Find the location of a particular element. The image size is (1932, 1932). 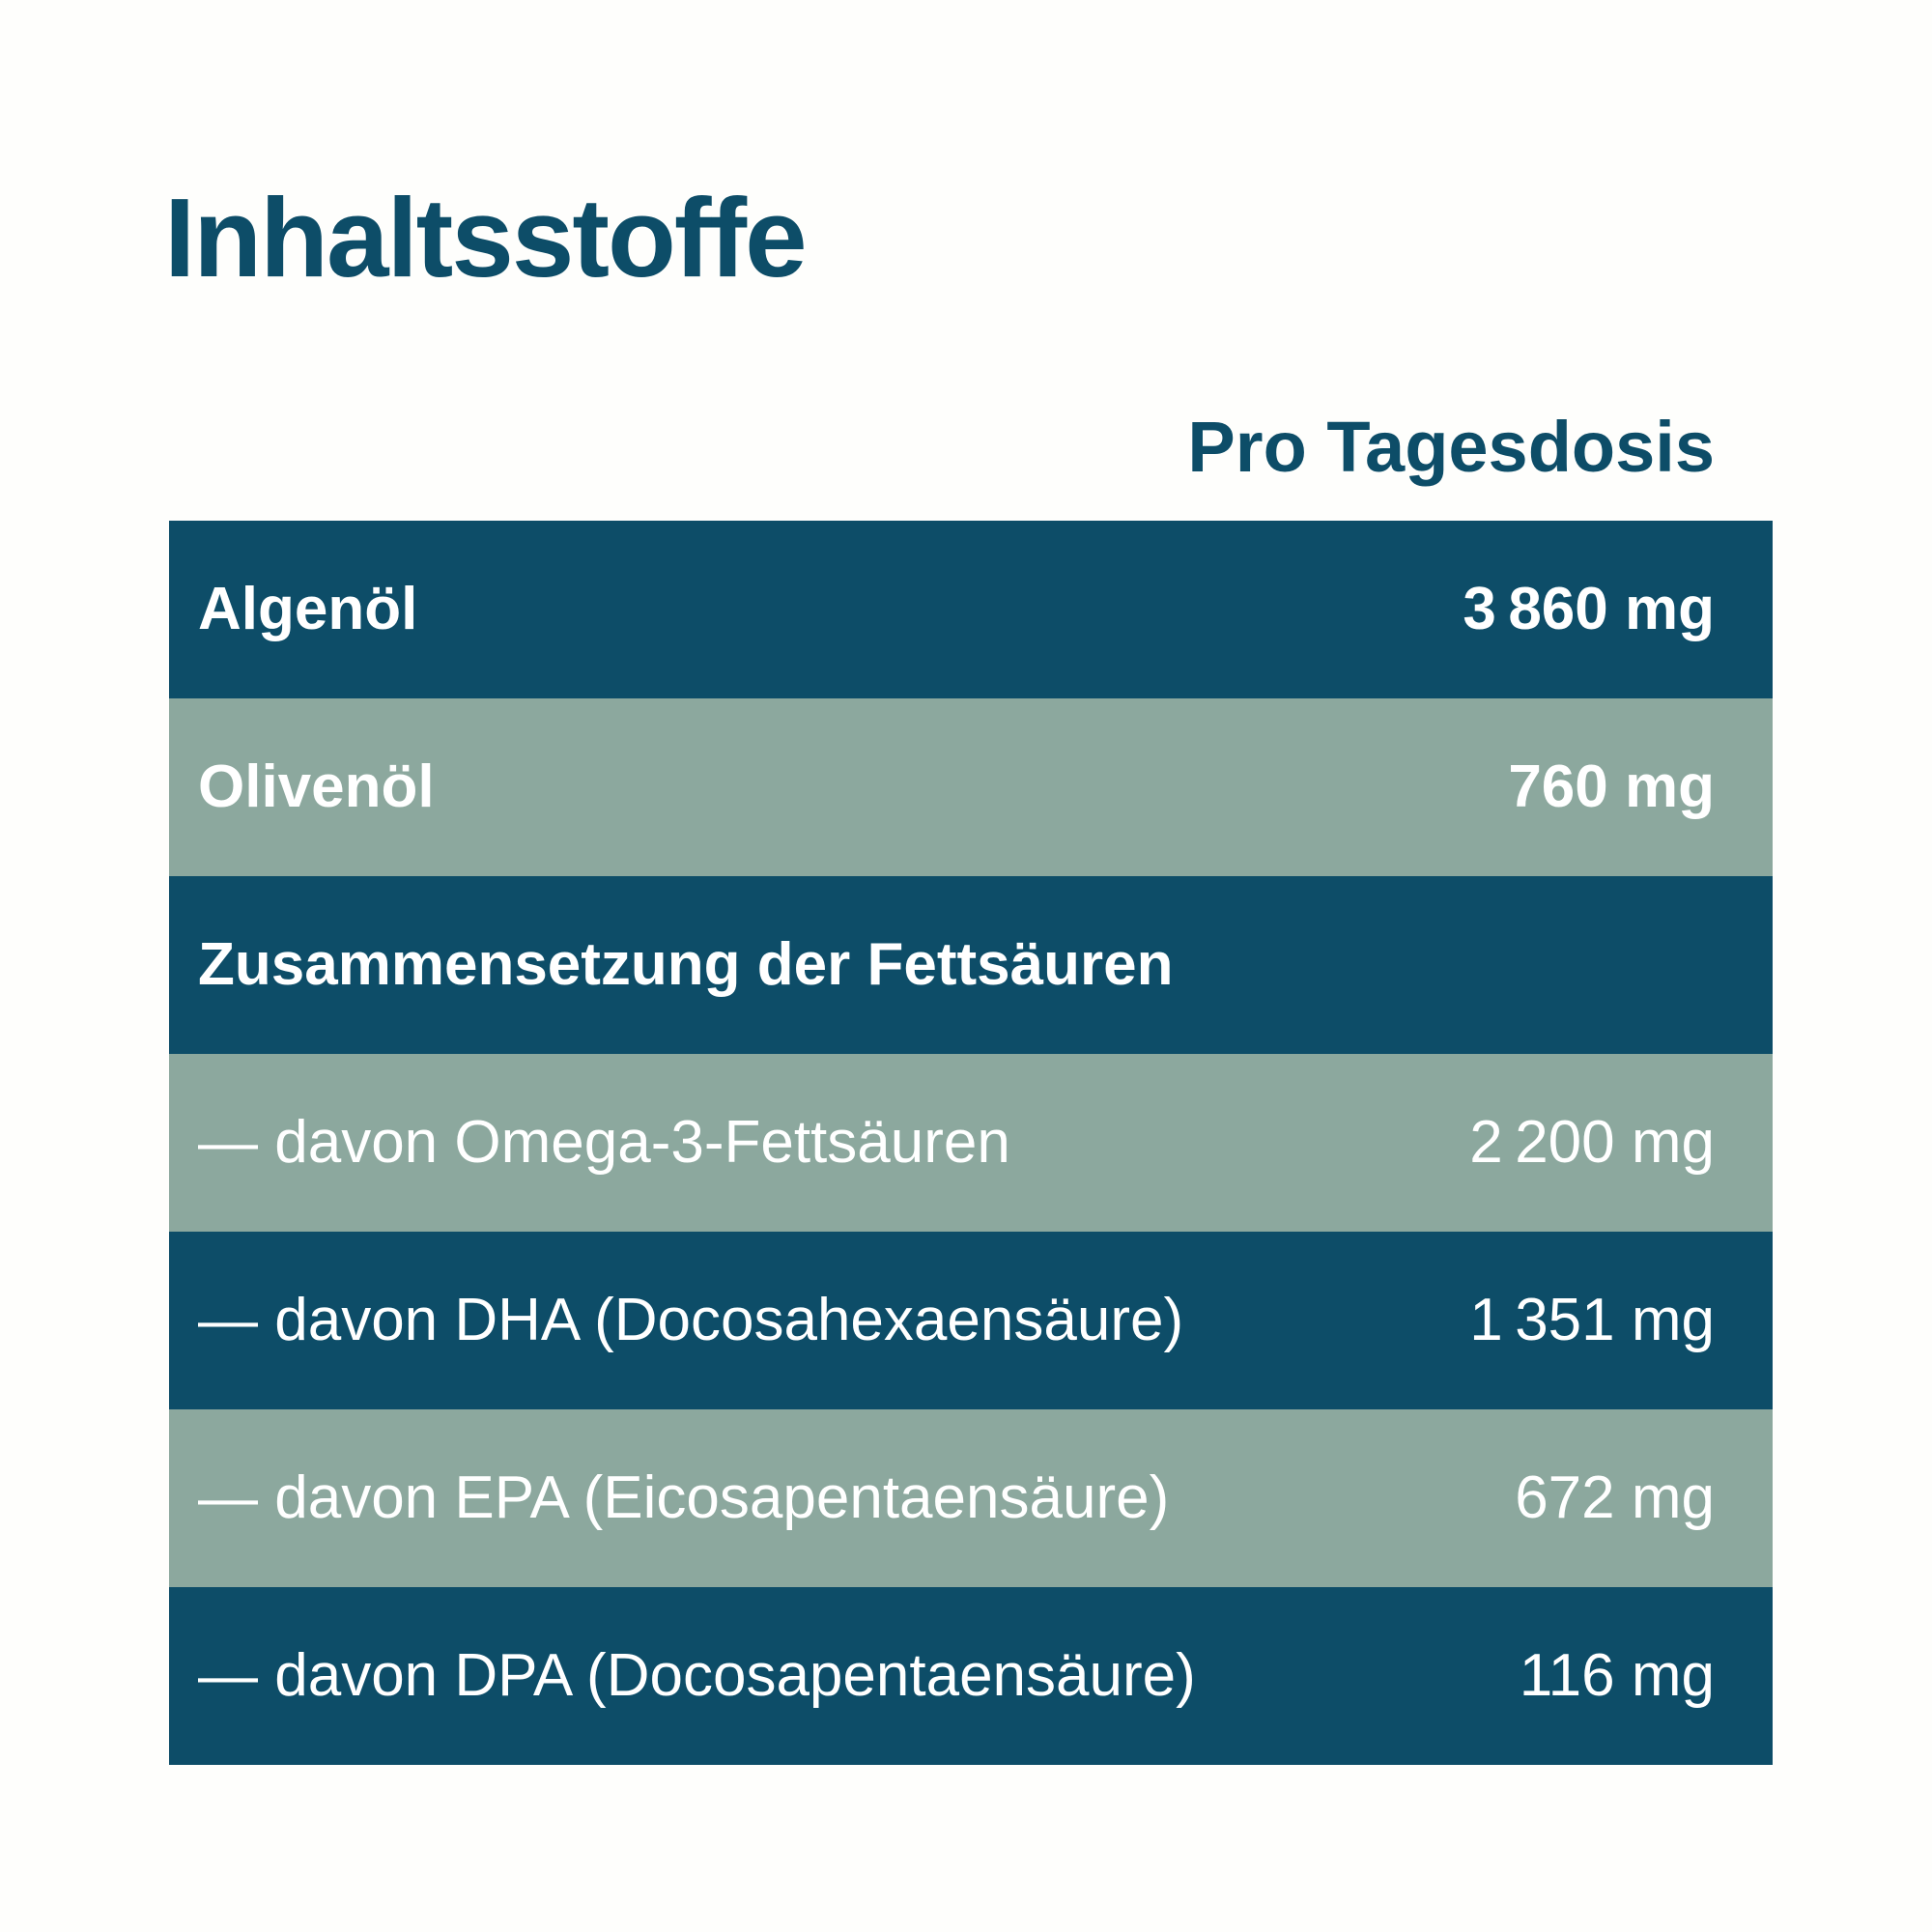

table-row-6: — davon DPA (Docosapentaensäure) 116 mg is located at coordinates (971, 1676).